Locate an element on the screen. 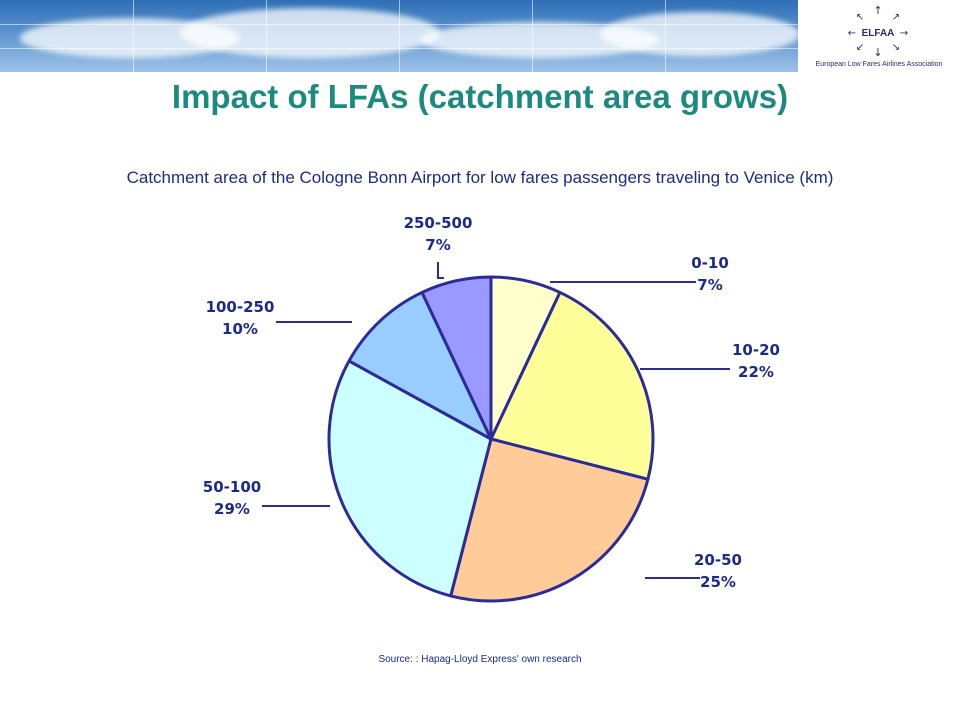 The width and height of the screenshot is (960, 720). slice-label-20-50: 20-50 is located at coordinates (718, 560).